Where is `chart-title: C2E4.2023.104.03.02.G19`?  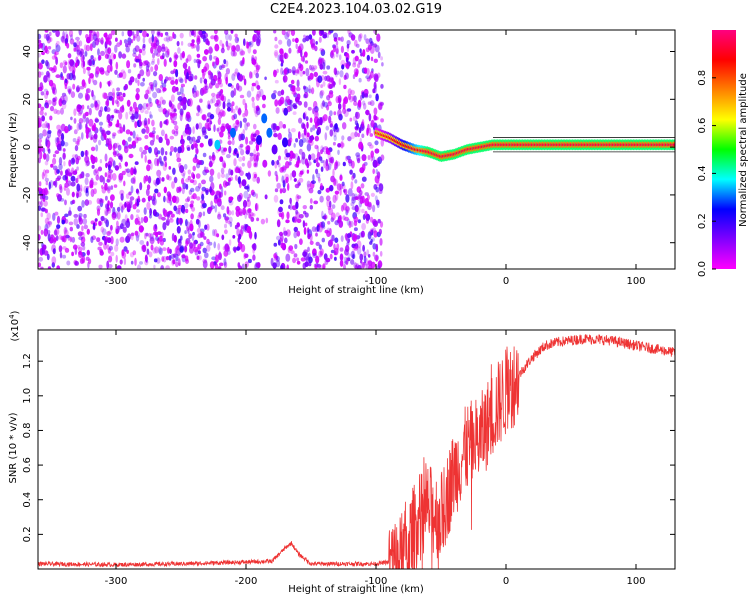 chart-title: C2E4.2023.104.03.02.G19 is located at coordinates (356, 9).